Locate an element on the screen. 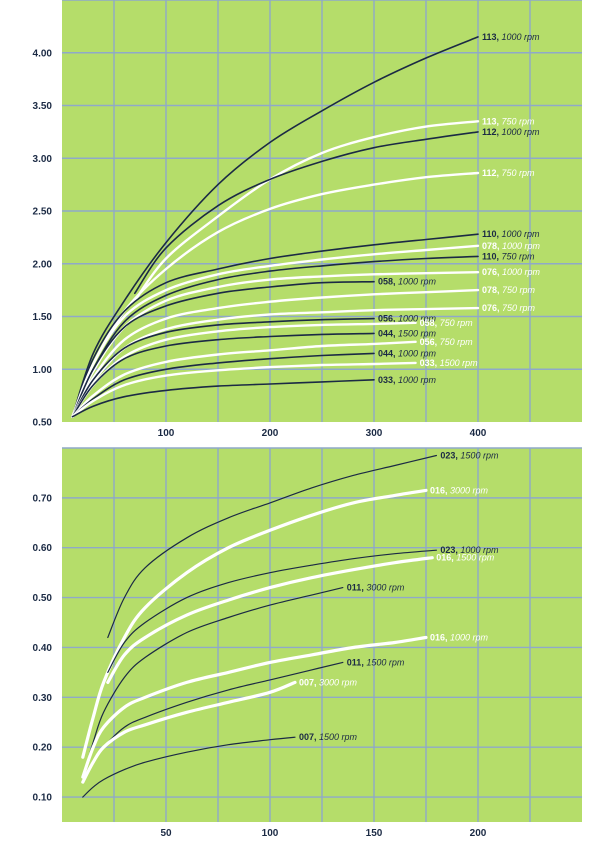  series-label: 056, 750 rpm is located at coordinates (447, 342).